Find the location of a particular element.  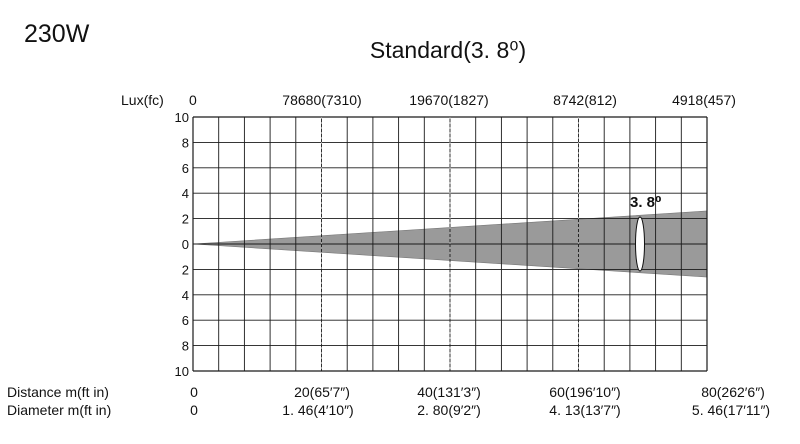

lux-value: 19670(1827) is located at coordinates (448, 100).